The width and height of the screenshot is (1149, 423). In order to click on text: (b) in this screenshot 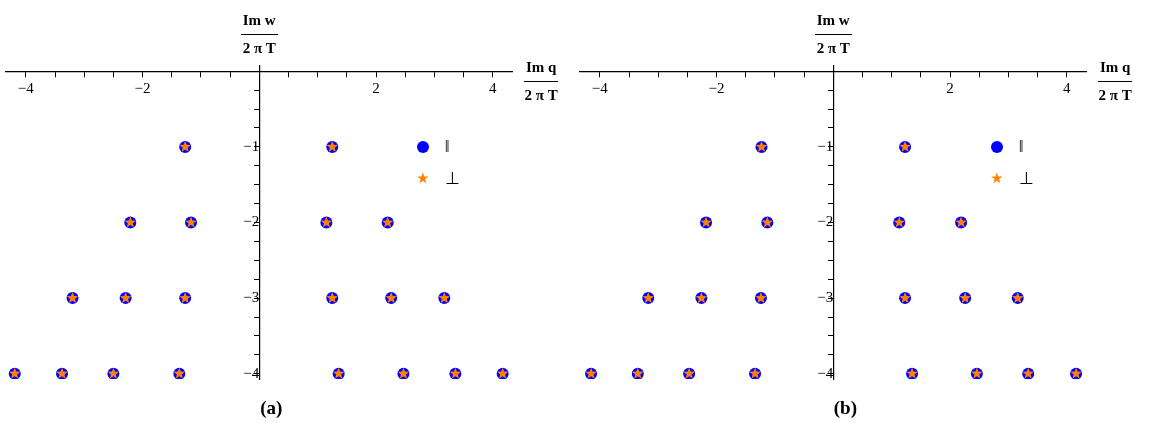, I will do `click(845, 408)`.